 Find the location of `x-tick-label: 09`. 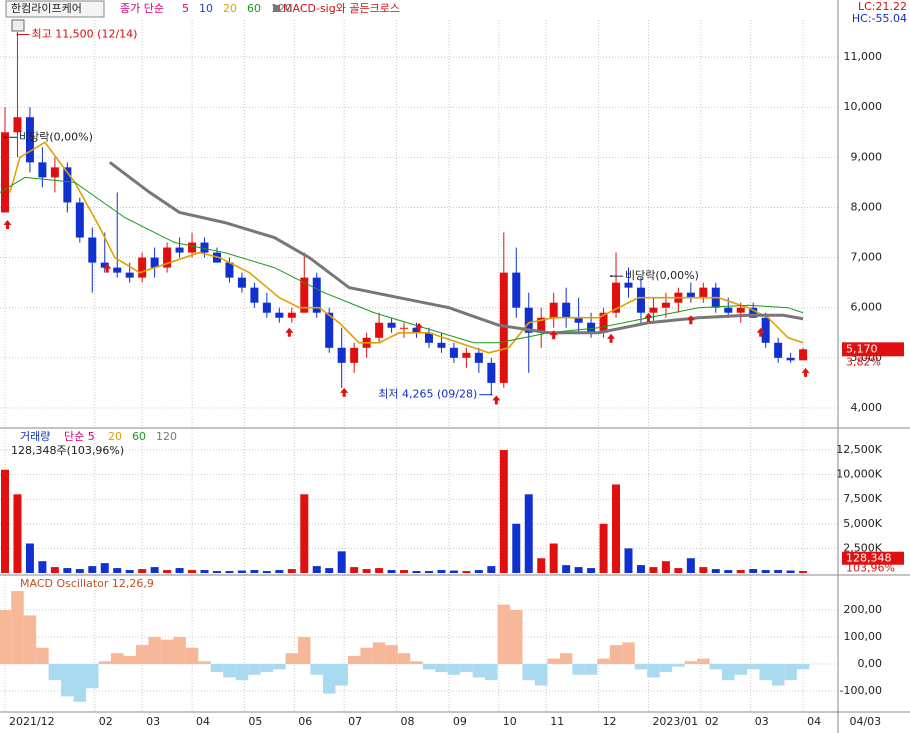

x-tick-label: 09 is located at coordinates (460, 721).